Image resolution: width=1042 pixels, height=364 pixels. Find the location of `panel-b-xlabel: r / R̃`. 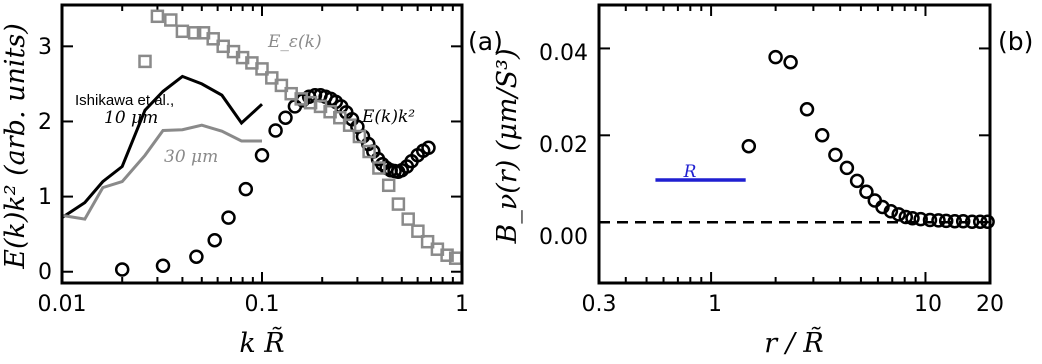

panel-b-xlabel: r / R̃ is located at coordinates (794, 342).